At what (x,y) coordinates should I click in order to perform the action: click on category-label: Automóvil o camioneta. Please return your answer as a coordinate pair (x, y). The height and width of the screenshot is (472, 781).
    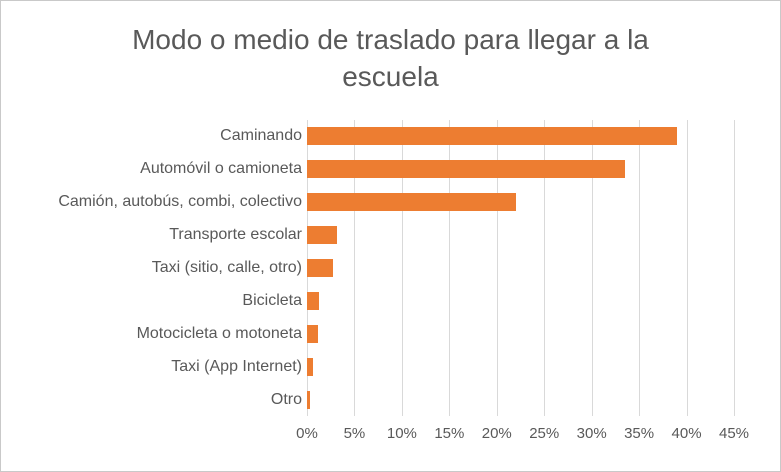
    Looking at the image, I should click on (221, 169).